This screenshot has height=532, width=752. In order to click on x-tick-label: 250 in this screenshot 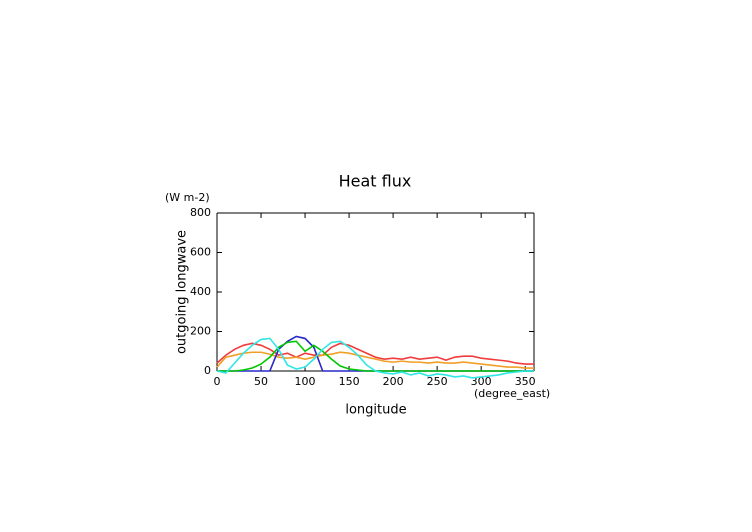, I will do `click(437, 381)`.